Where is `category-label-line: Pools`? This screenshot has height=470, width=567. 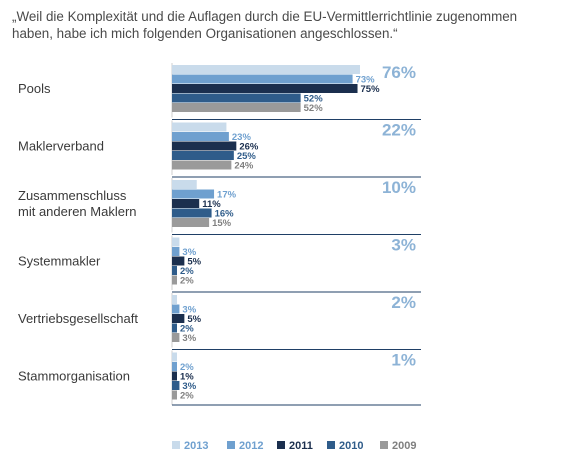 category-label-line: Pools is located at coordinates (34, 88).